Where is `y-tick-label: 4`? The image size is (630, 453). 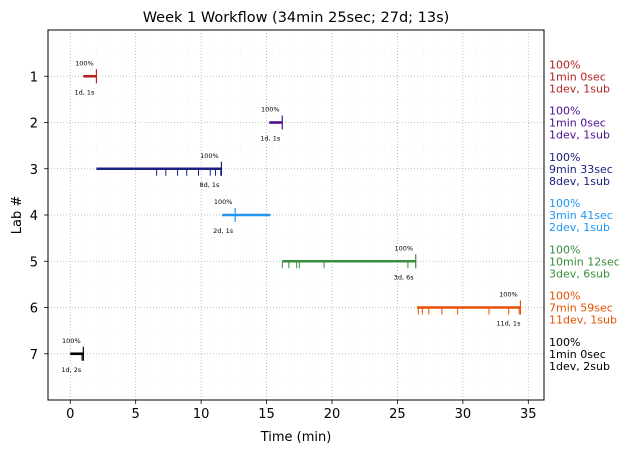
y-tick-label: 4 is located at coordinates (34, 216).